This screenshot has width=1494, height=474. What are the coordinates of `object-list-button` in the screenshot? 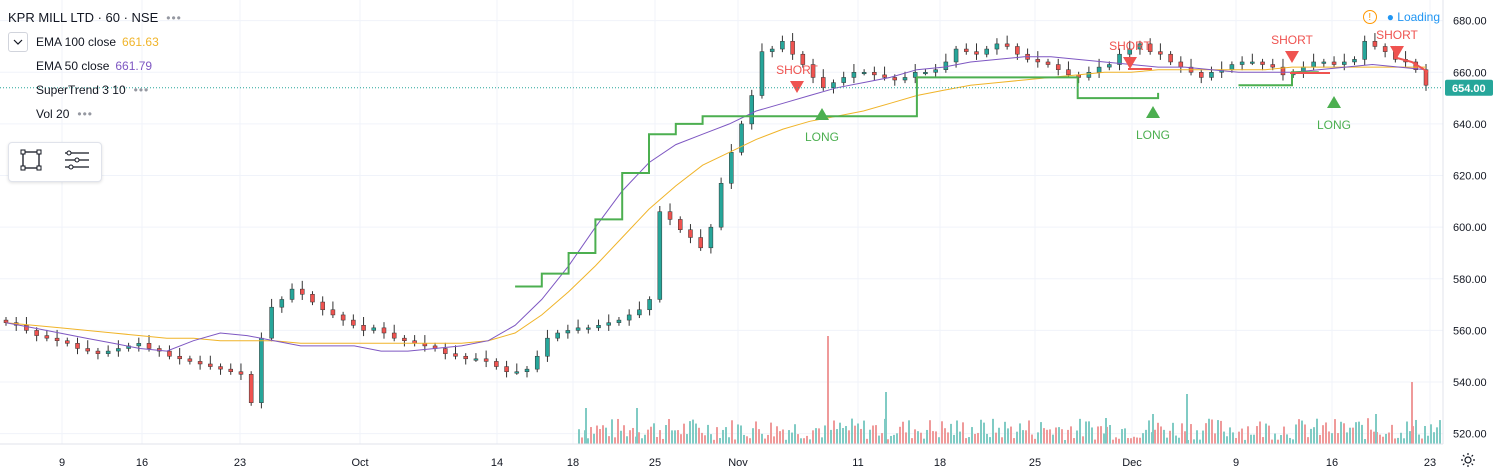 It's located at (77, 162).